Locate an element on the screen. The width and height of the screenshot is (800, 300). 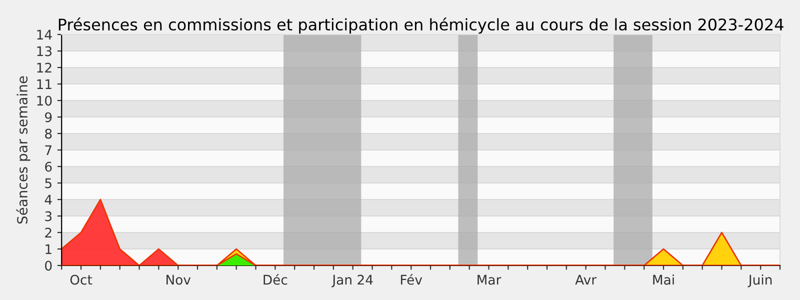
y-tick-label: 12 is located at coordinates (44, 67).